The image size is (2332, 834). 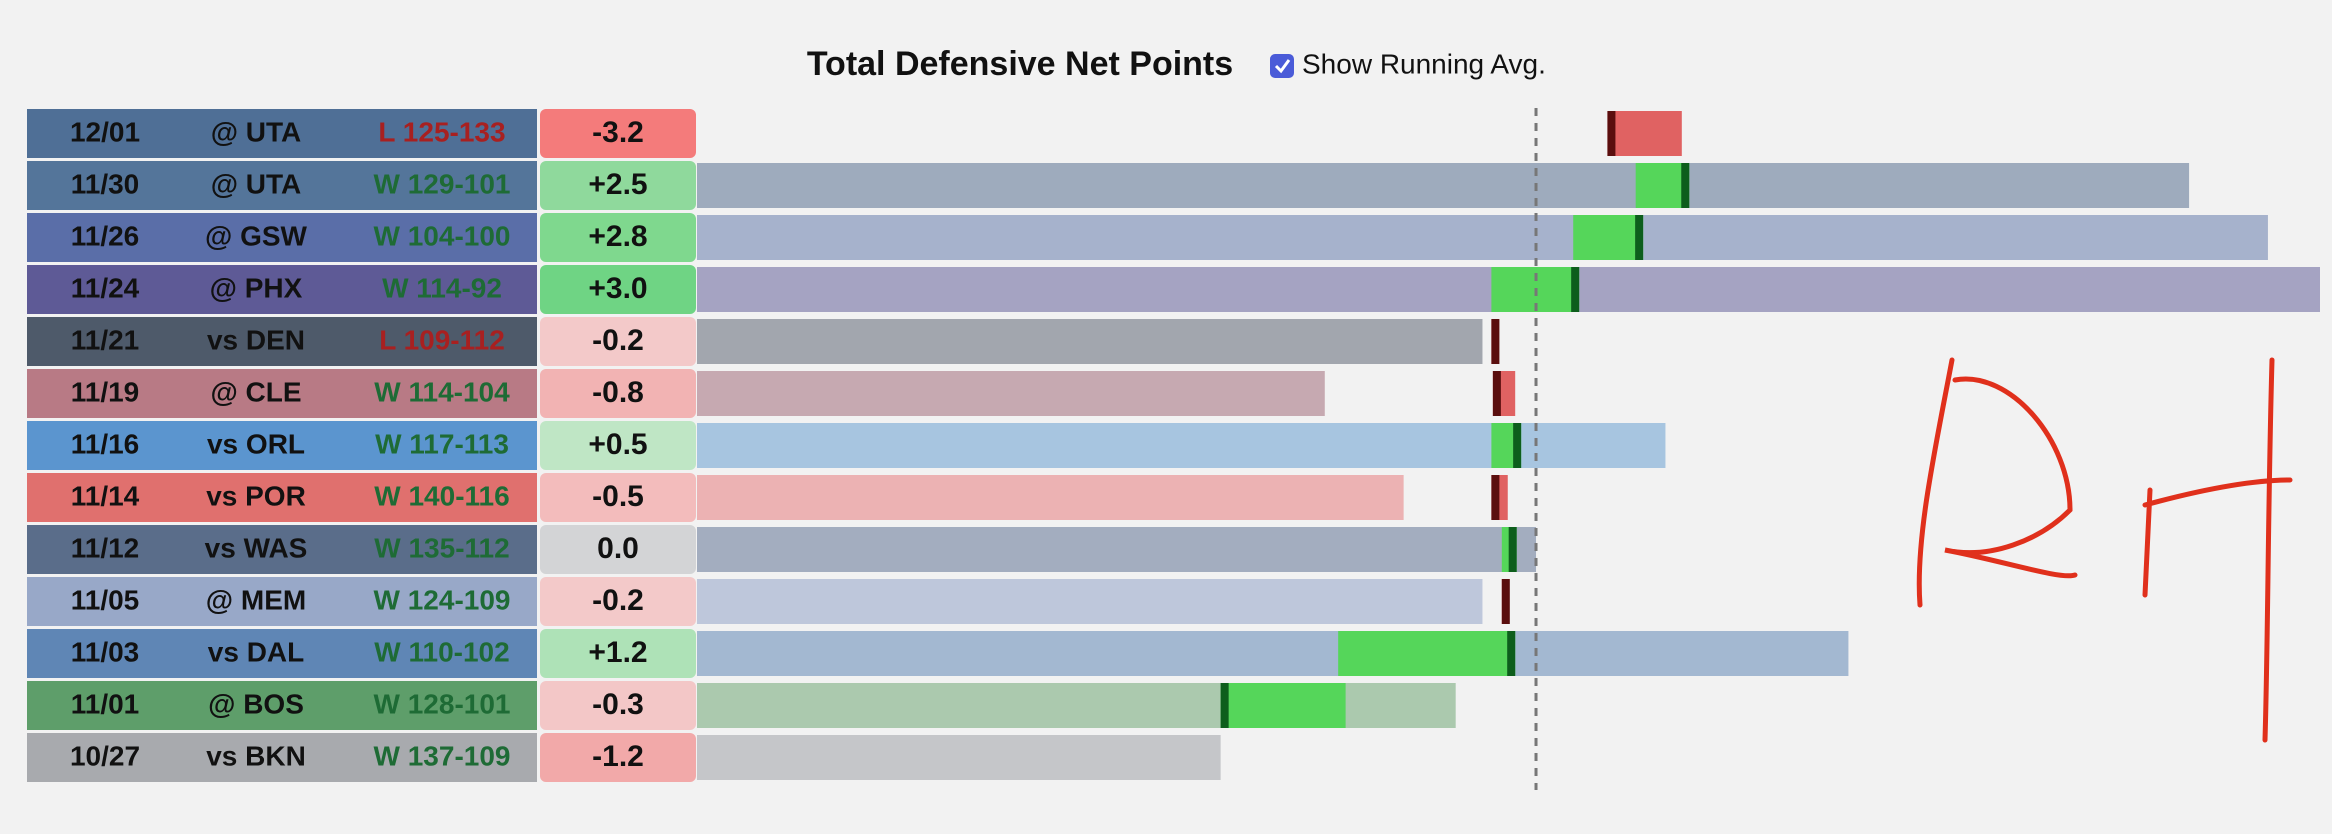 What do you see at coordinates (105, 339) in the screenshot?
I see `game-date: 11/21` at bounding box center [105, 339].